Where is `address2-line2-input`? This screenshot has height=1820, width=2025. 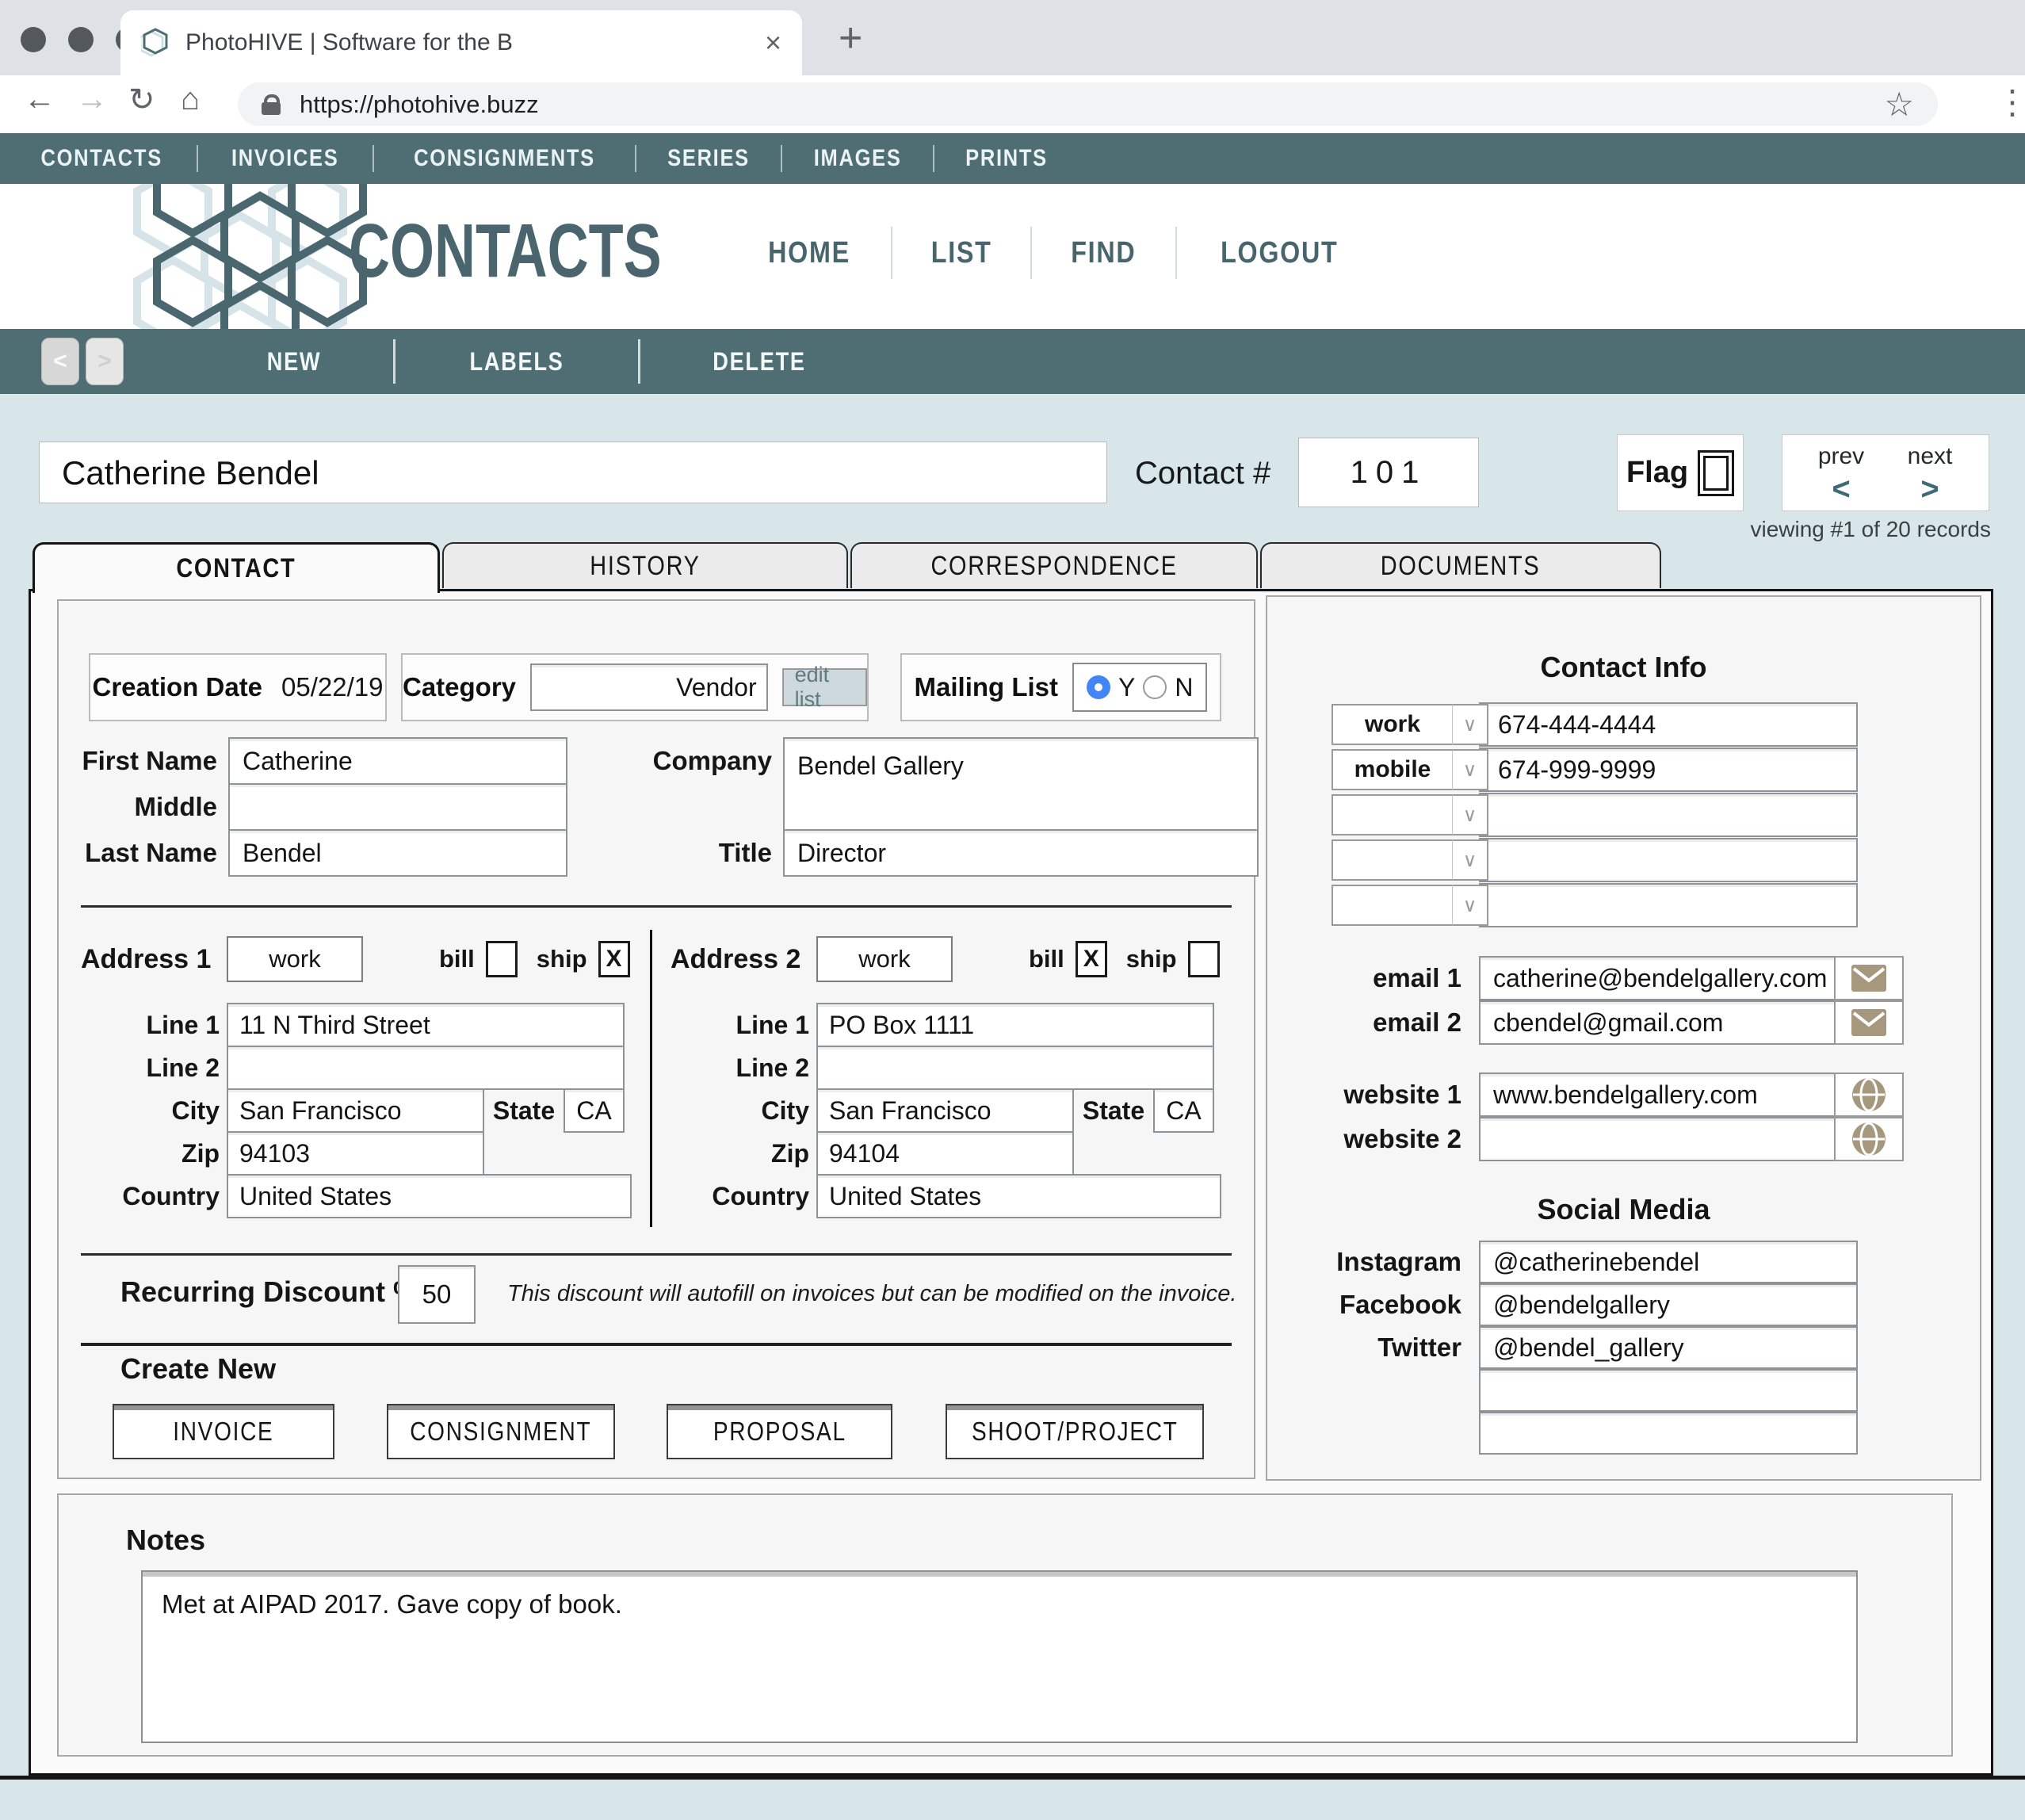
address2-line2-input is located at coordinates (1015, 1068).